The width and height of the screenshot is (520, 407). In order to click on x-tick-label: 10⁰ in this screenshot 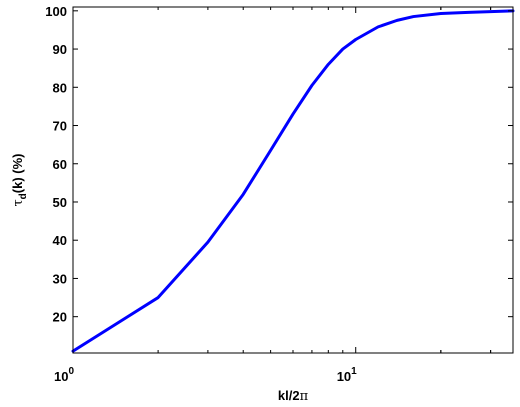, I will do `click(64, 375)`.